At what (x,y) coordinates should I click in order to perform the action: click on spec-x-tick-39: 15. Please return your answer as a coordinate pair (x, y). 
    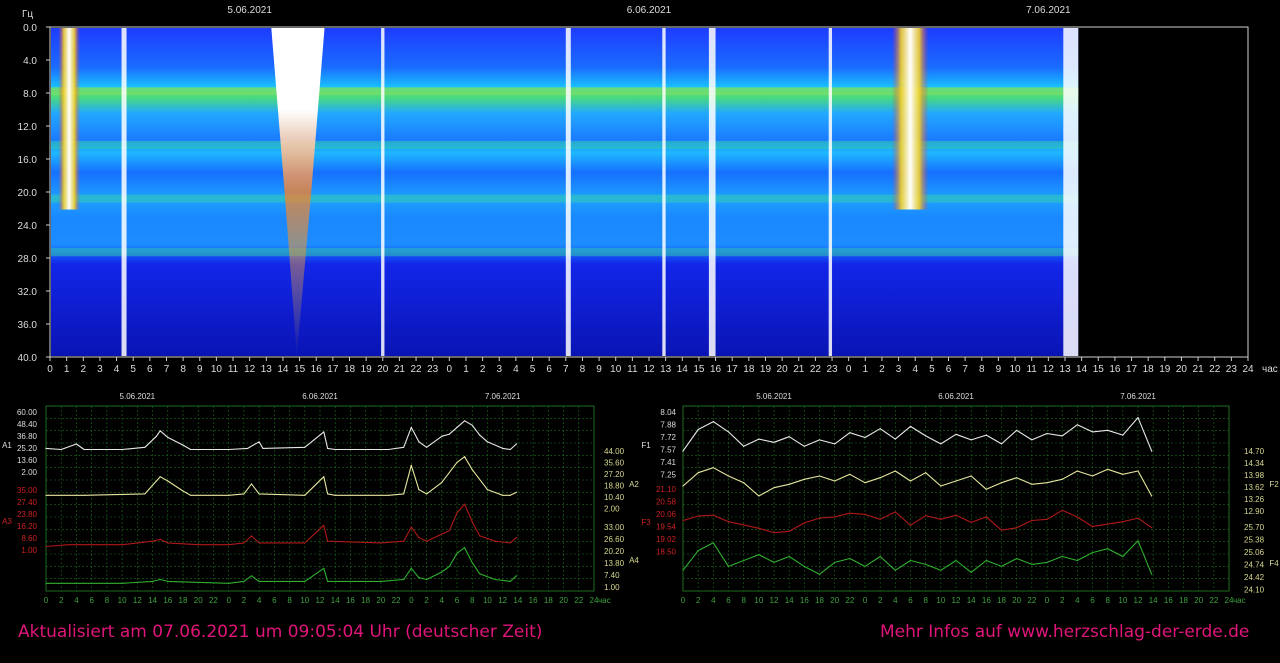
    Looking at the image, I should click on (699, 369).